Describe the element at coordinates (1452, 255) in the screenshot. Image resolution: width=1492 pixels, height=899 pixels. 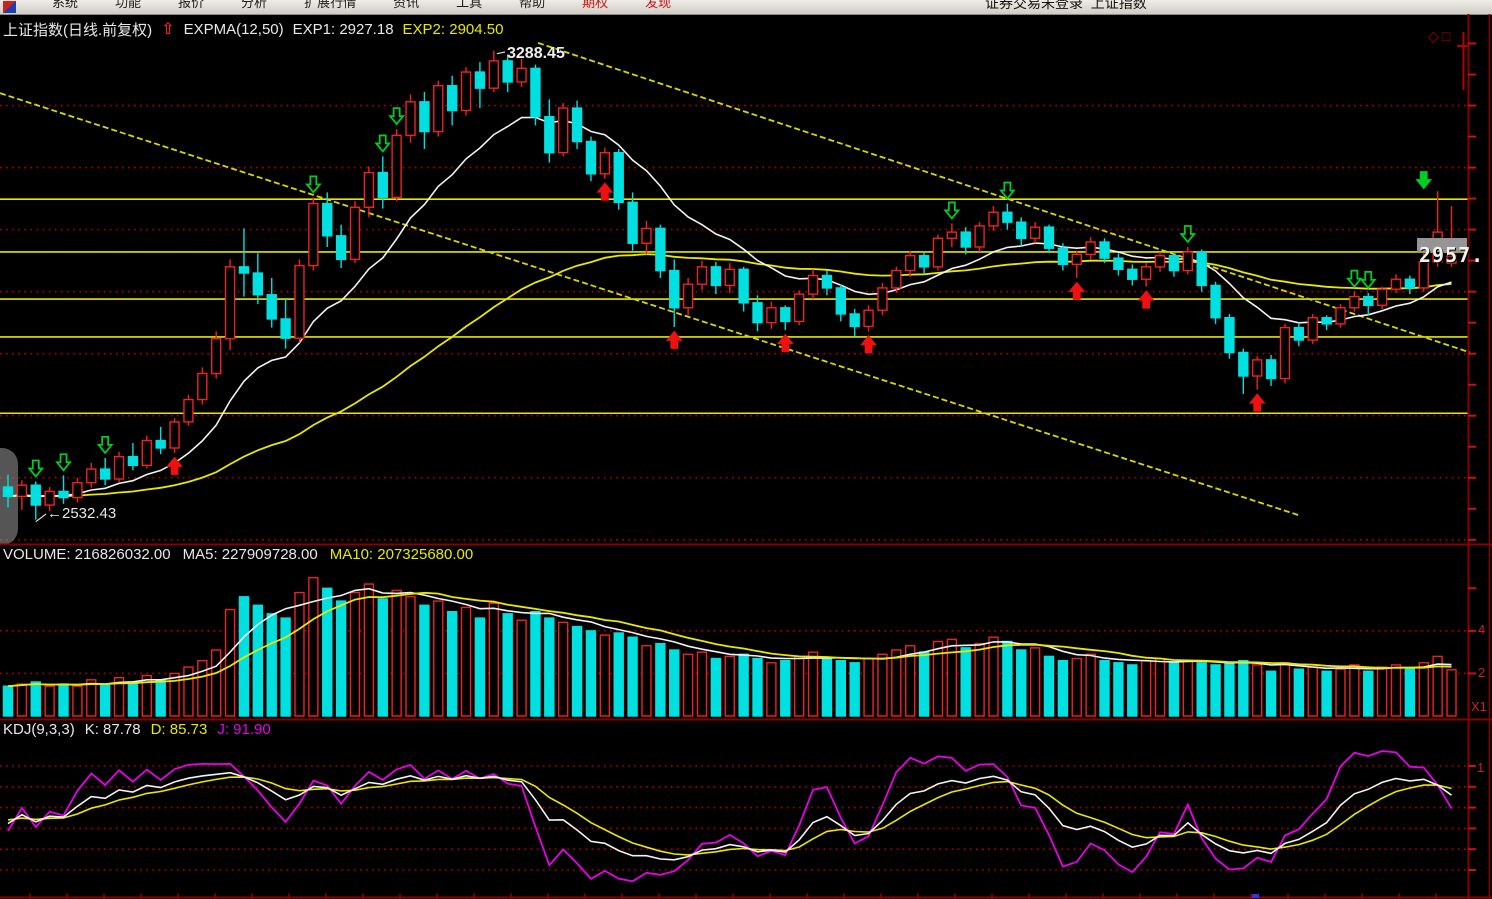
I see `last-price-tag: 2957.` at that location.